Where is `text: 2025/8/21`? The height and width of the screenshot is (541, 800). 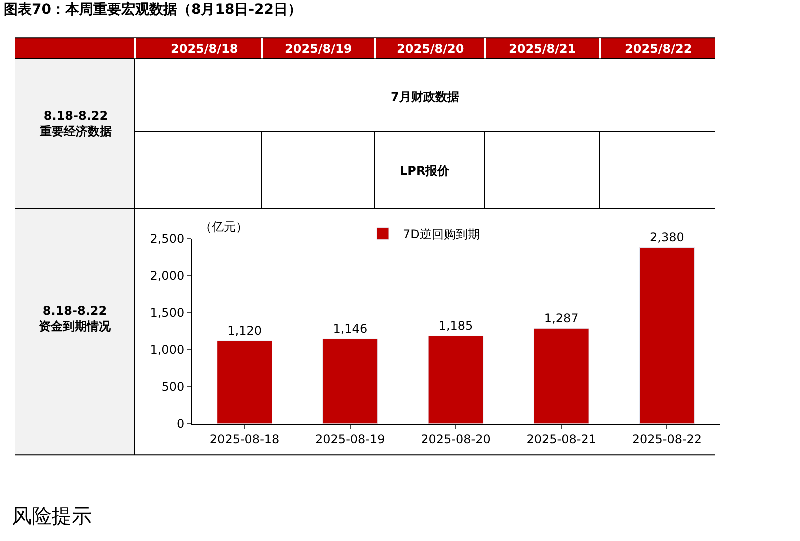 text: 2025/8/21 is located at coordinates (542, 49).